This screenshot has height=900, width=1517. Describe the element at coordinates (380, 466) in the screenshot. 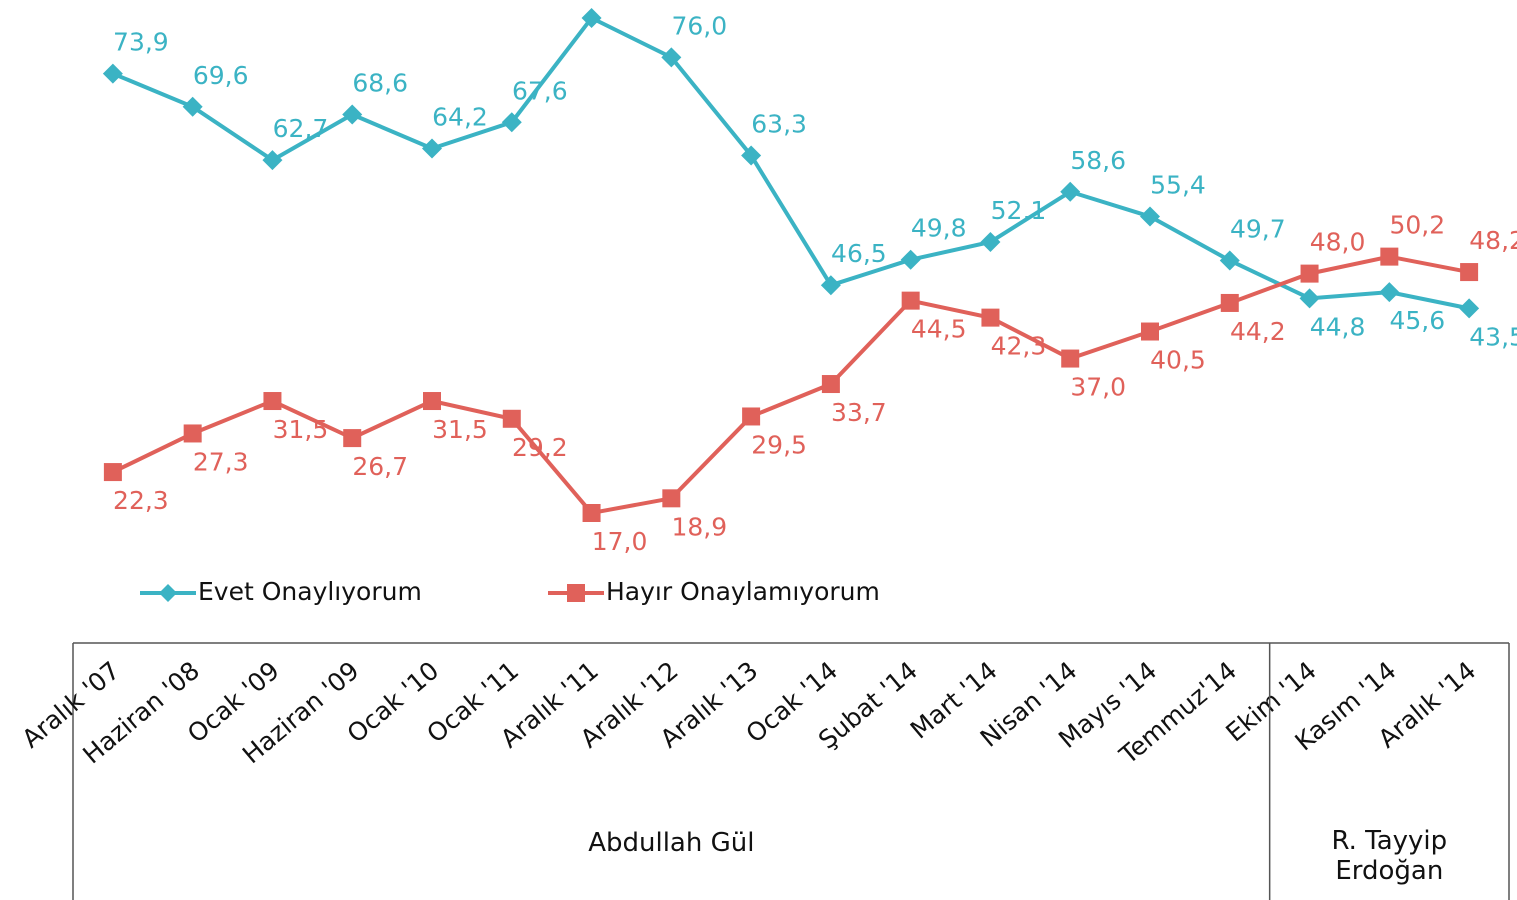

I see `data-label: 26,7` at that location.